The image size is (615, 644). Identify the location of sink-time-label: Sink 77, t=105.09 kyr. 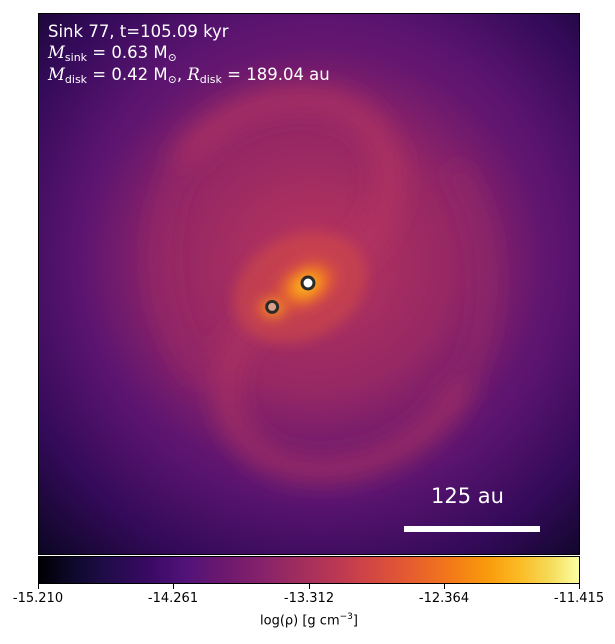
(138, 31).